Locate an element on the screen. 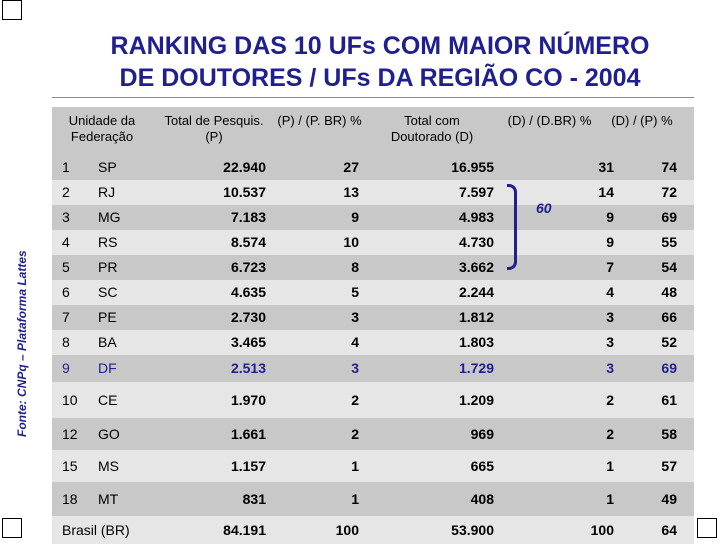 The image size is (720, 544). cell-d: 969 is located at coordinates (482, 434).